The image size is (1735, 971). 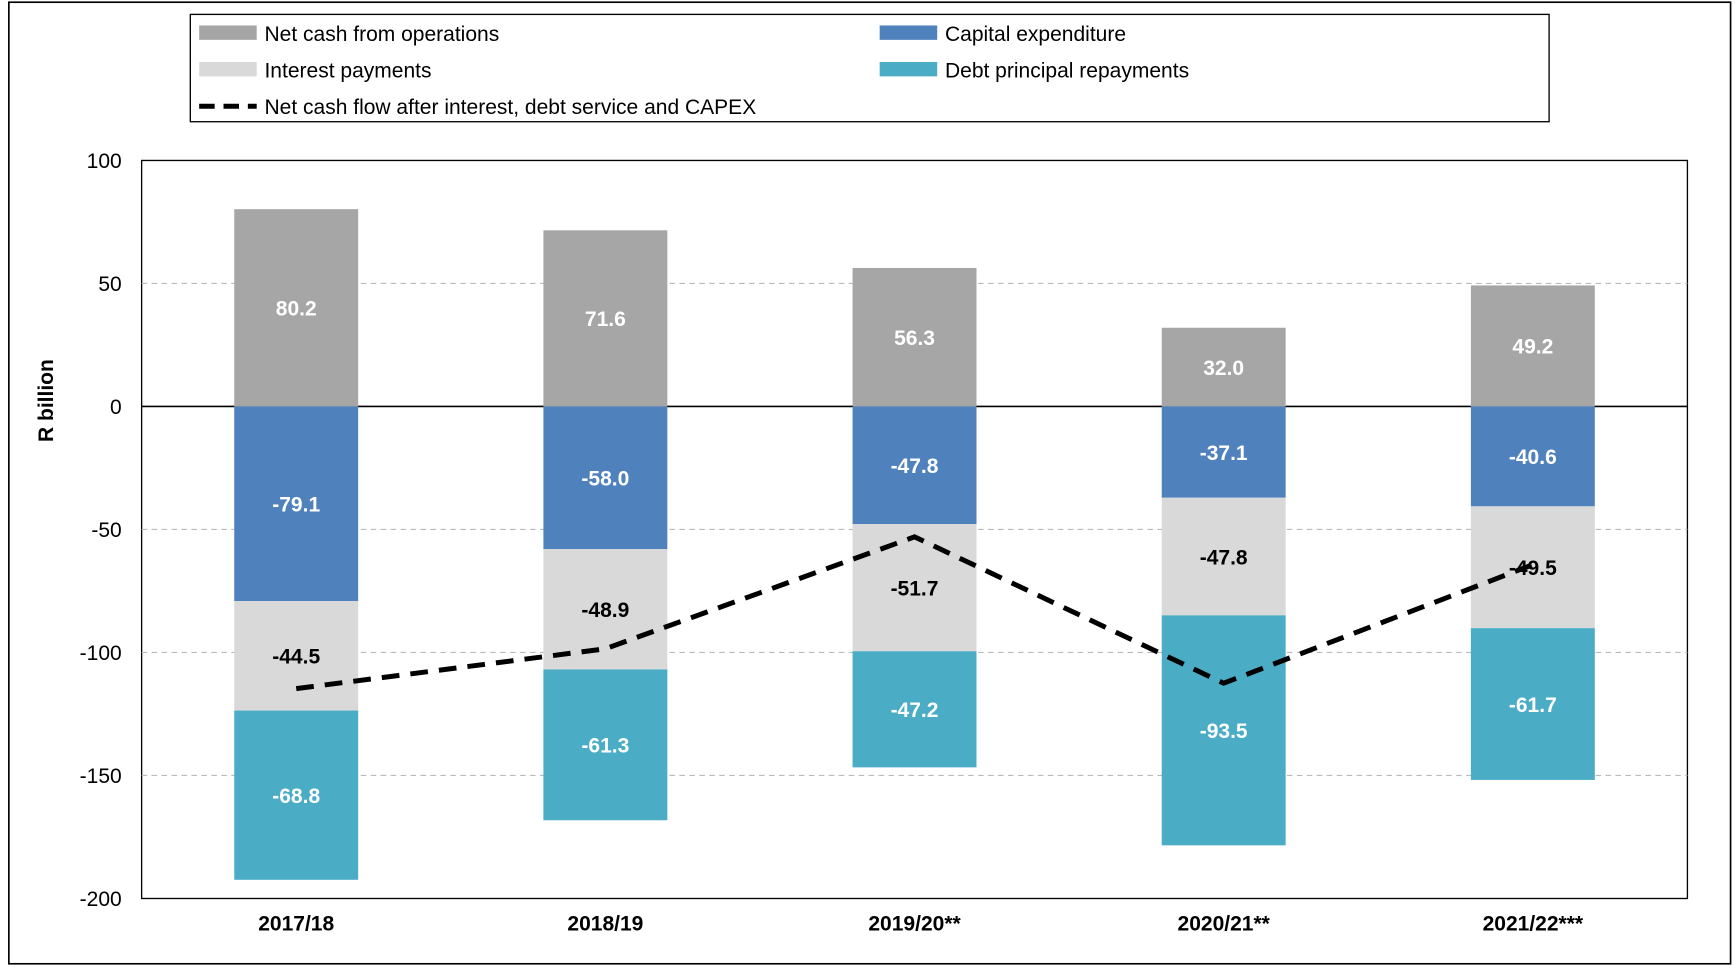 I want to click on data-label: -48.9, so click(x=605, y=610).